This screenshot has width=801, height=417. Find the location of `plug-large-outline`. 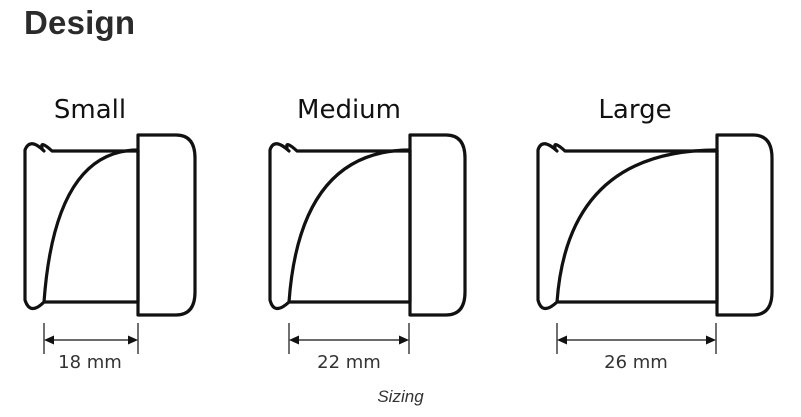

plug-large-outline is located at coordinates (627, 226).